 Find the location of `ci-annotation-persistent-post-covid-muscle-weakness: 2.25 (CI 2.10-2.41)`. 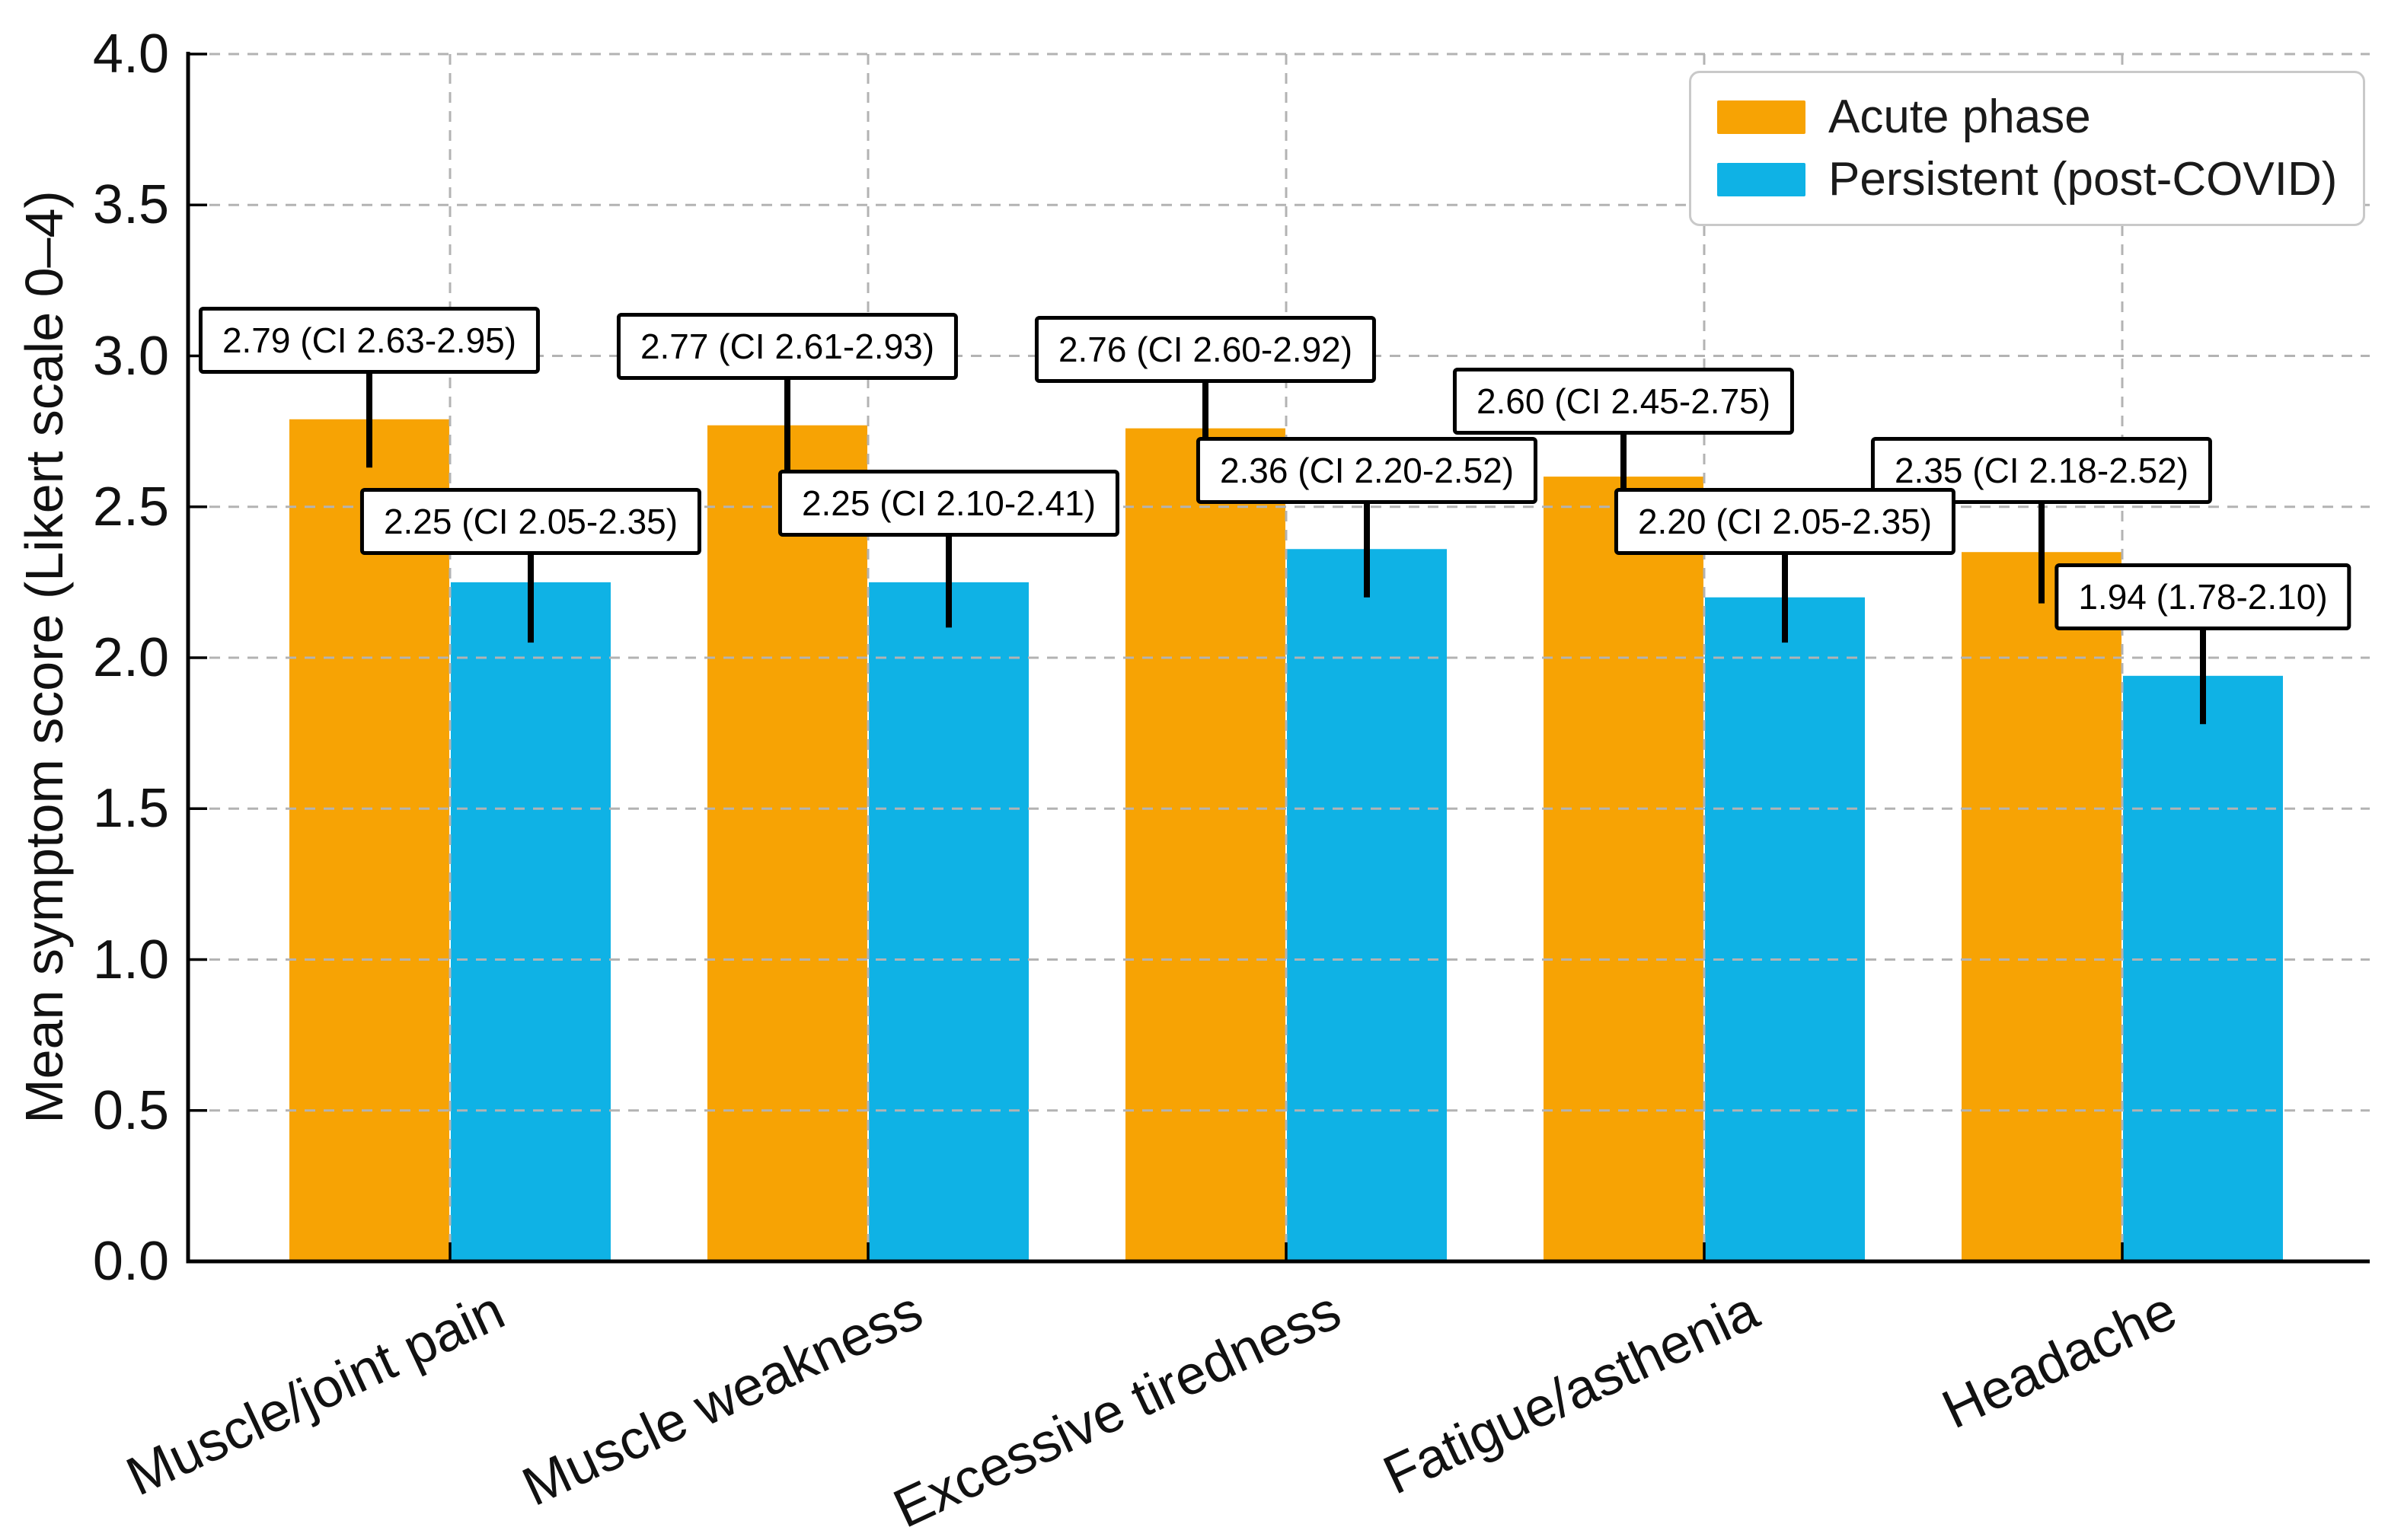

ci-annotation-persistent-post-covid-muscle-weakness: 2.25 (CI 2.10-2.41) is located at coordinates (948, 504).